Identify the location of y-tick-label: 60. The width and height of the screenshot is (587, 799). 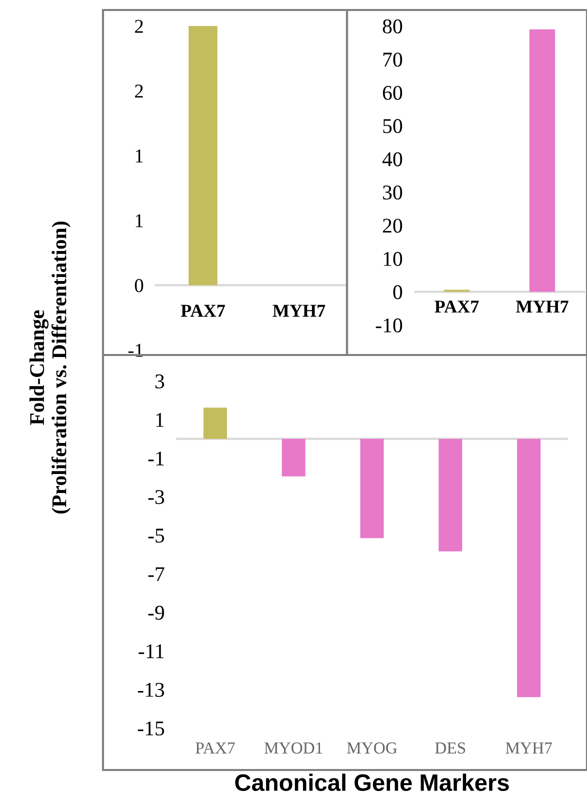
(392, 93).